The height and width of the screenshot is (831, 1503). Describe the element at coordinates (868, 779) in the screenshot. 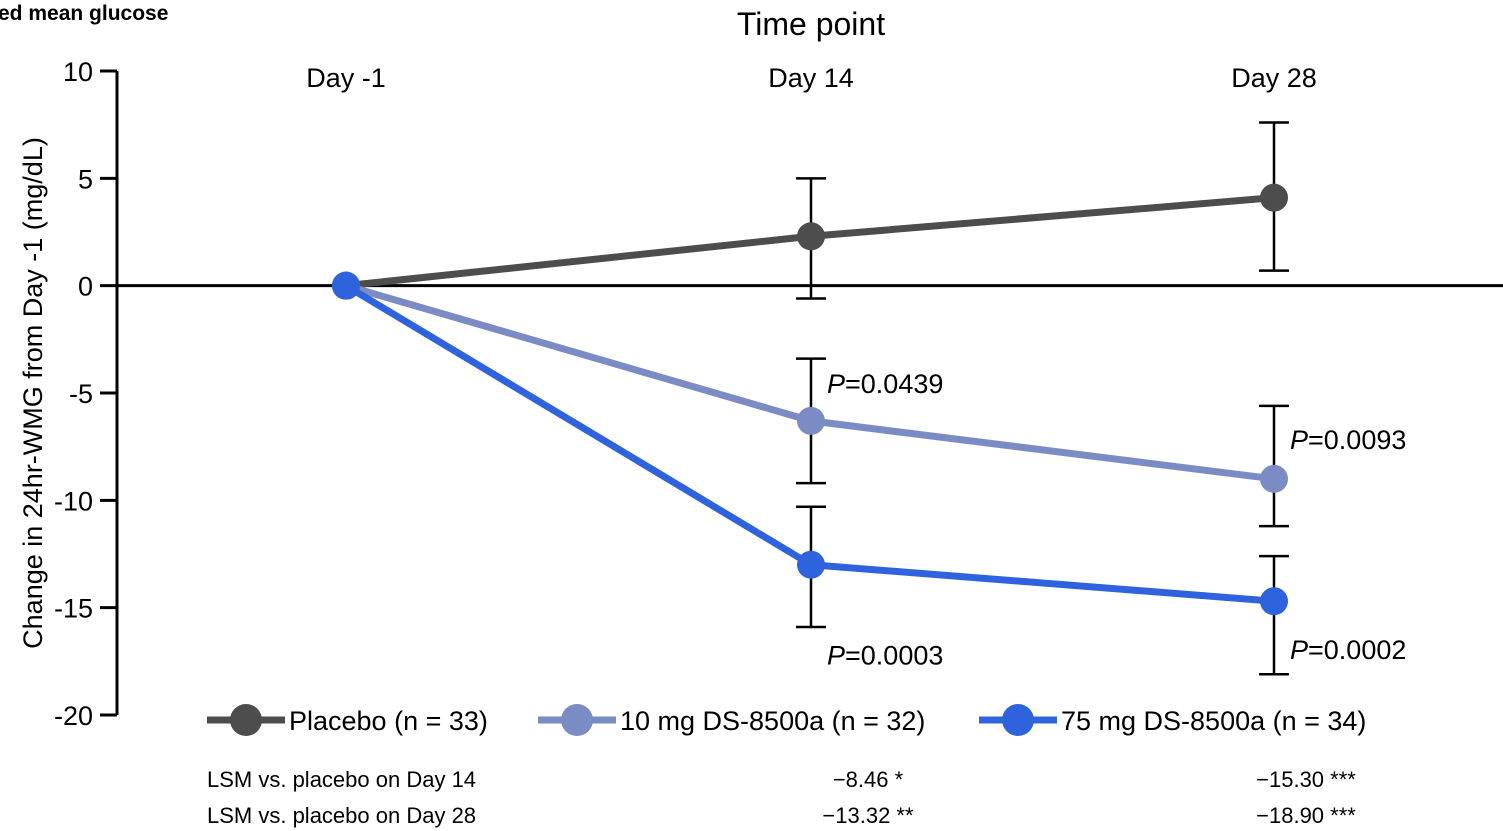

I see `lsm-value: −8.46 *` at that location.